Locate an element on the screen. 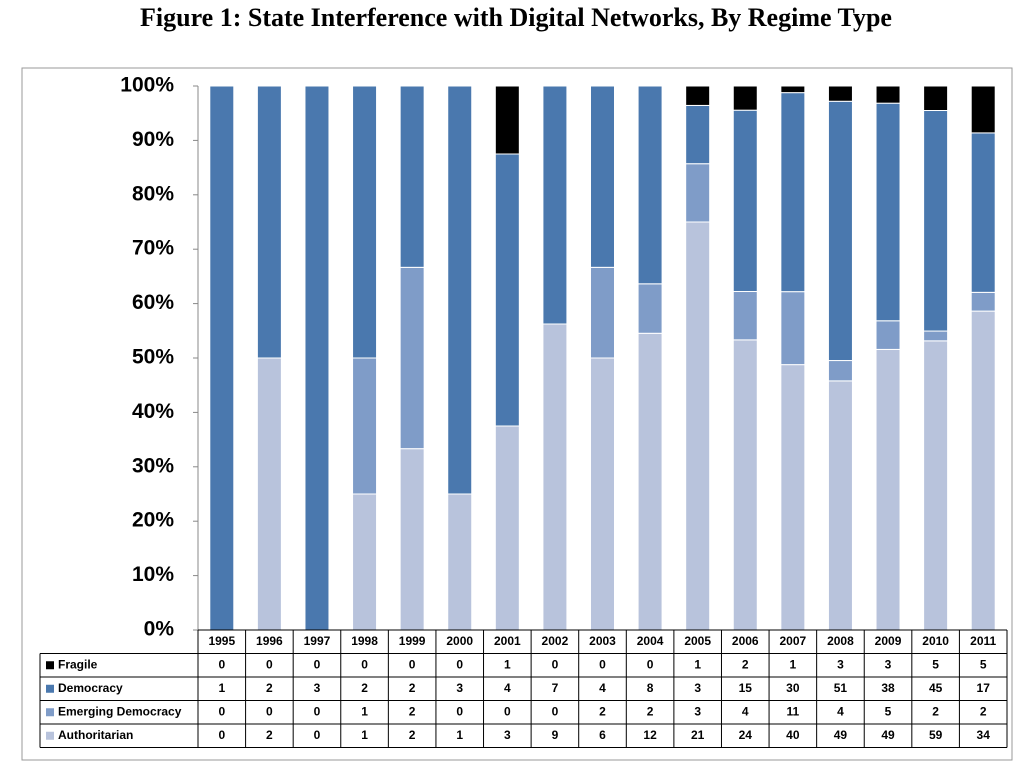  x-tick-label: 2000 is located at coordinates (459, 641).